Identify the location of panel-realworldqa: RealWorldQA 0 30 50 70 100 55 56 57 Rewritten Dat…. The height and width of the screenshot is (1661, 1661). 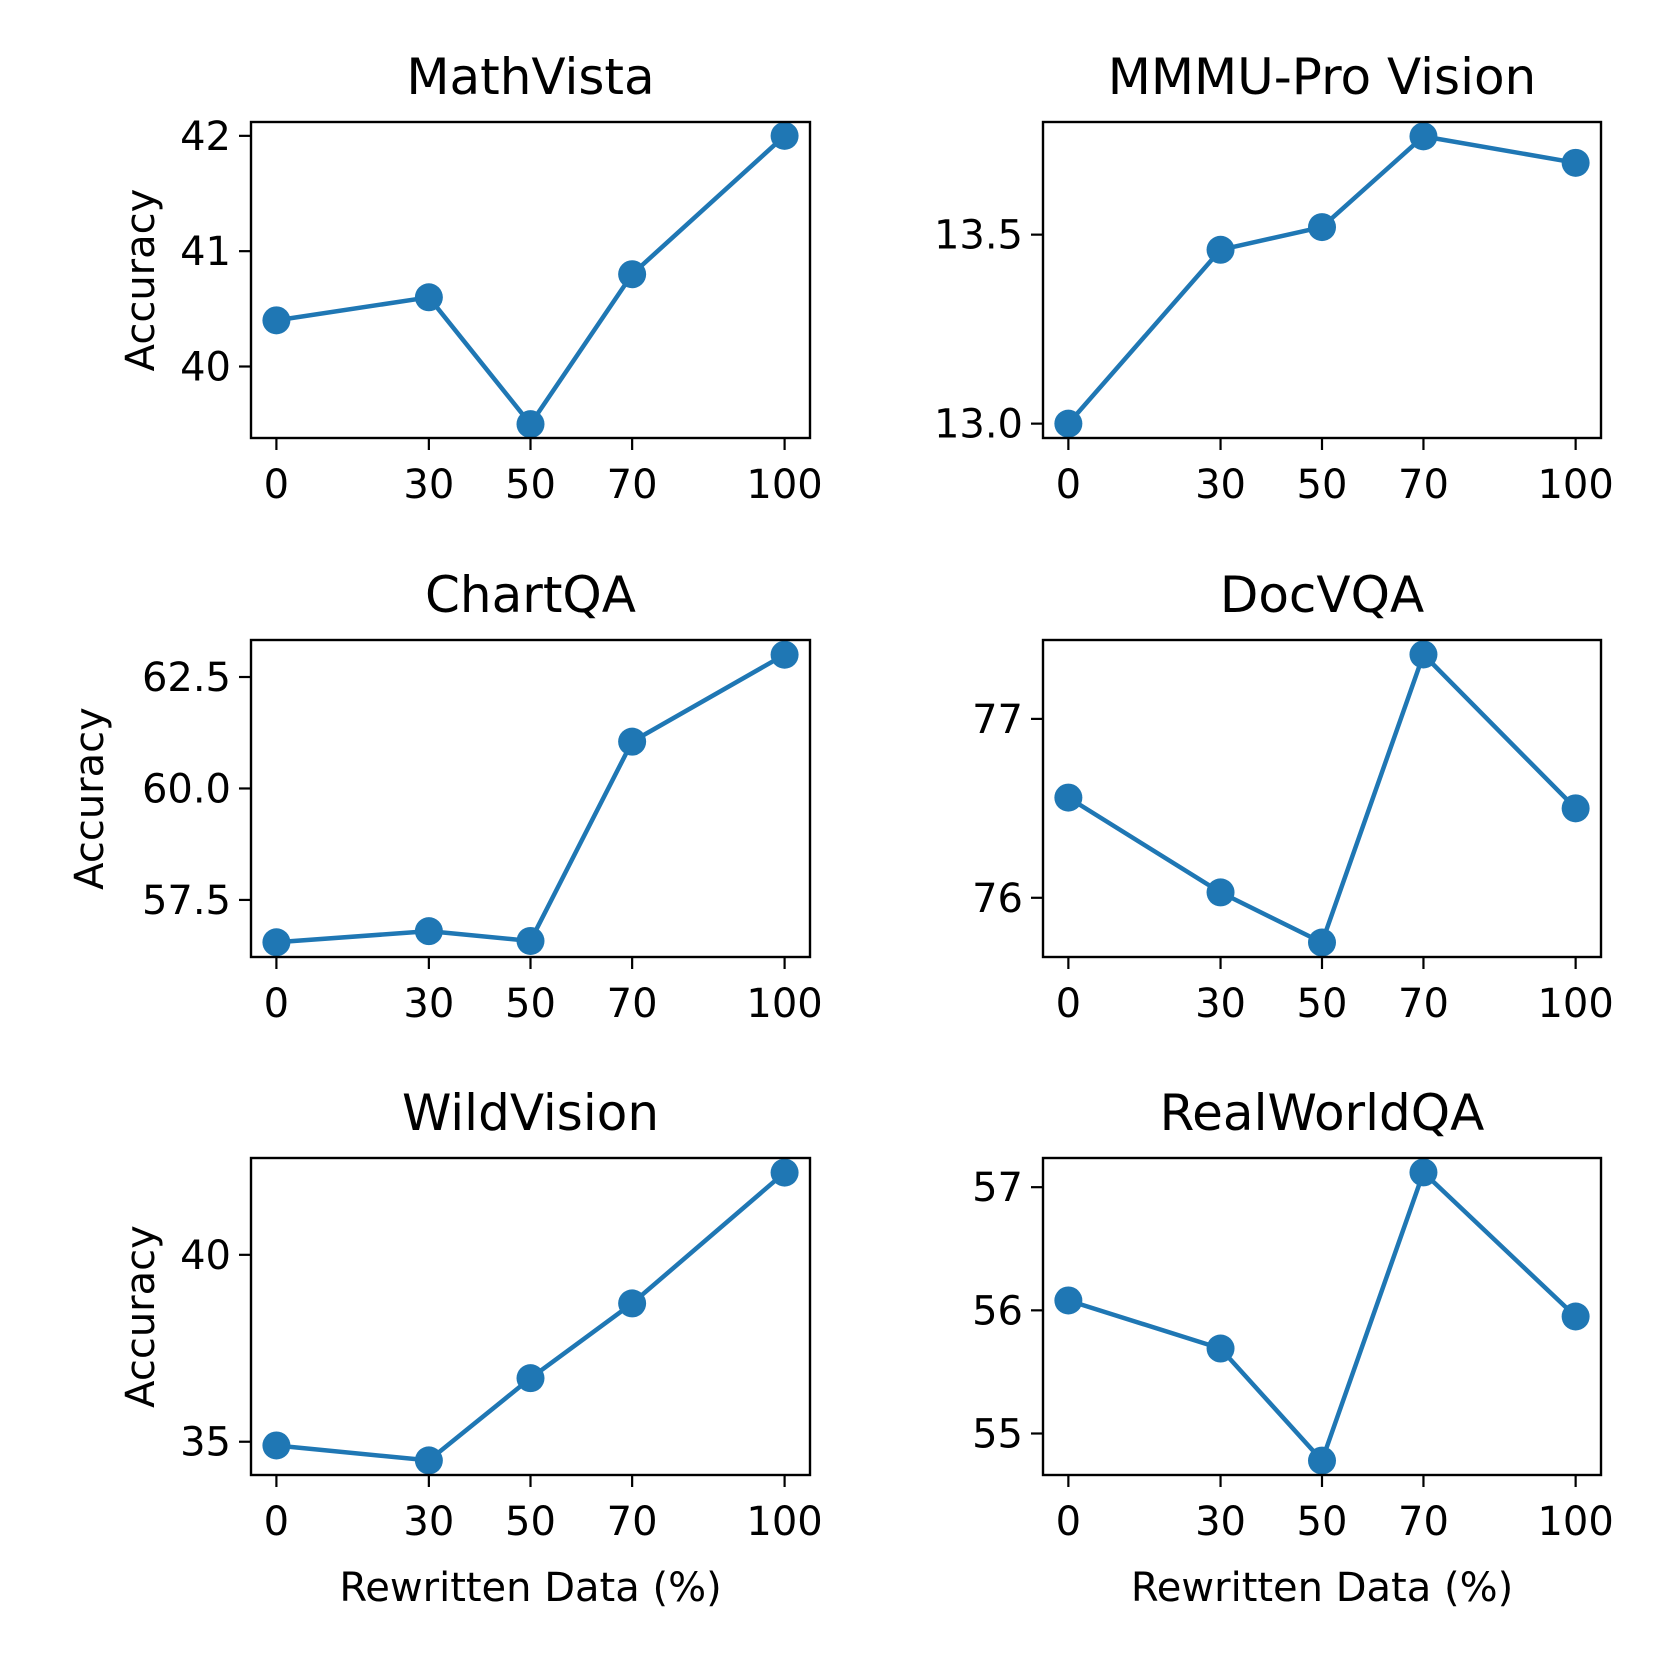
(1293, 1347).